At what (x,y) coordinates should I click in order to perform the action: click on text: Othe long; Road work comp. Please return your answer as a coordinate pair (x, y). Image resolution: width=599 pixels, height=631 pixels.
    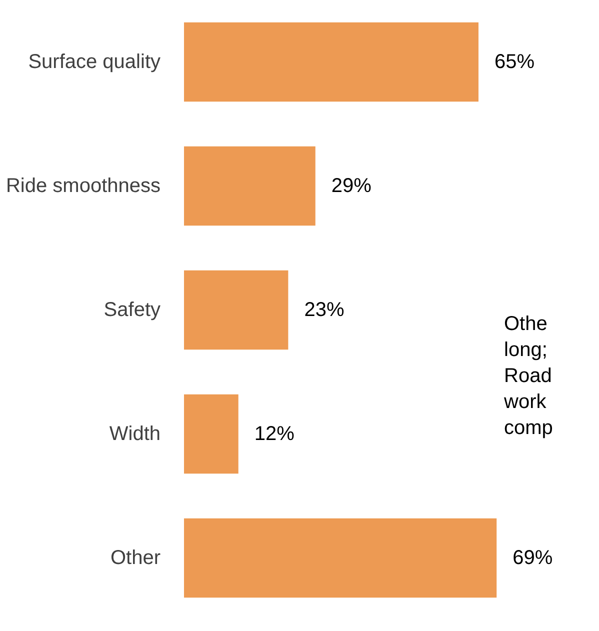
    Looking at the image, I should click on (528, 376).